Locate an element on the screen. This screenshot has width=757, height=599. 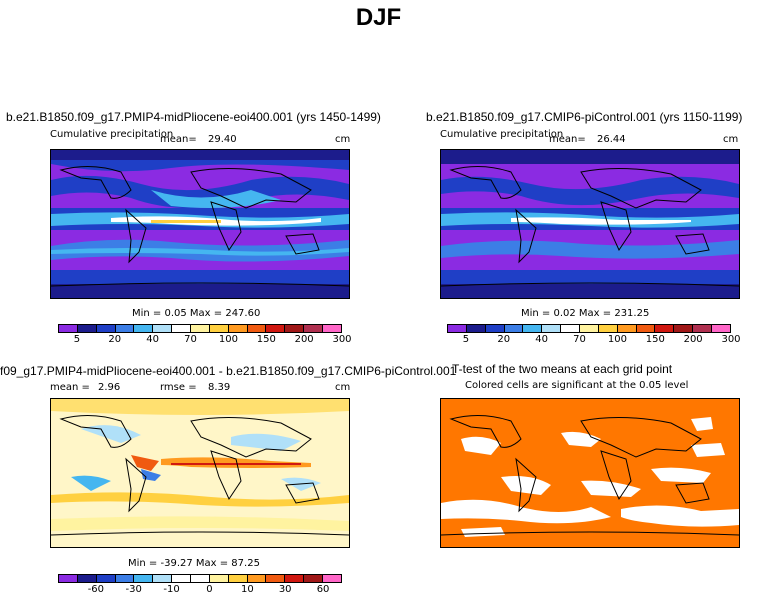
panel4-map is located at coordinates (590, 473).